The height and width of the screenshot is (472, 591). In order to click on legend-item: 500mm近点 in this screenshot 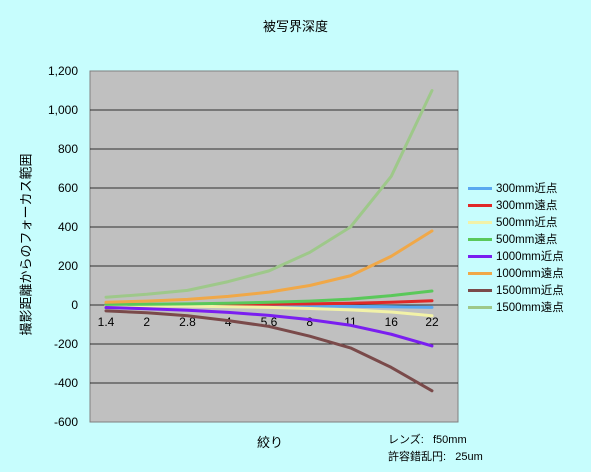, I will do `click(528, 222)`.